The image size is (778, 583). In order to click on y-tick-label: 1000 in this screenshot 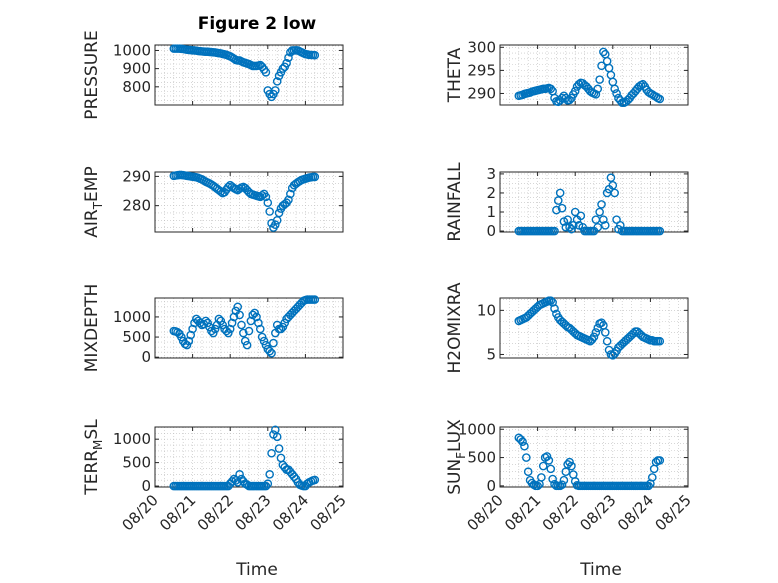, I will do `click(132, 439)`.